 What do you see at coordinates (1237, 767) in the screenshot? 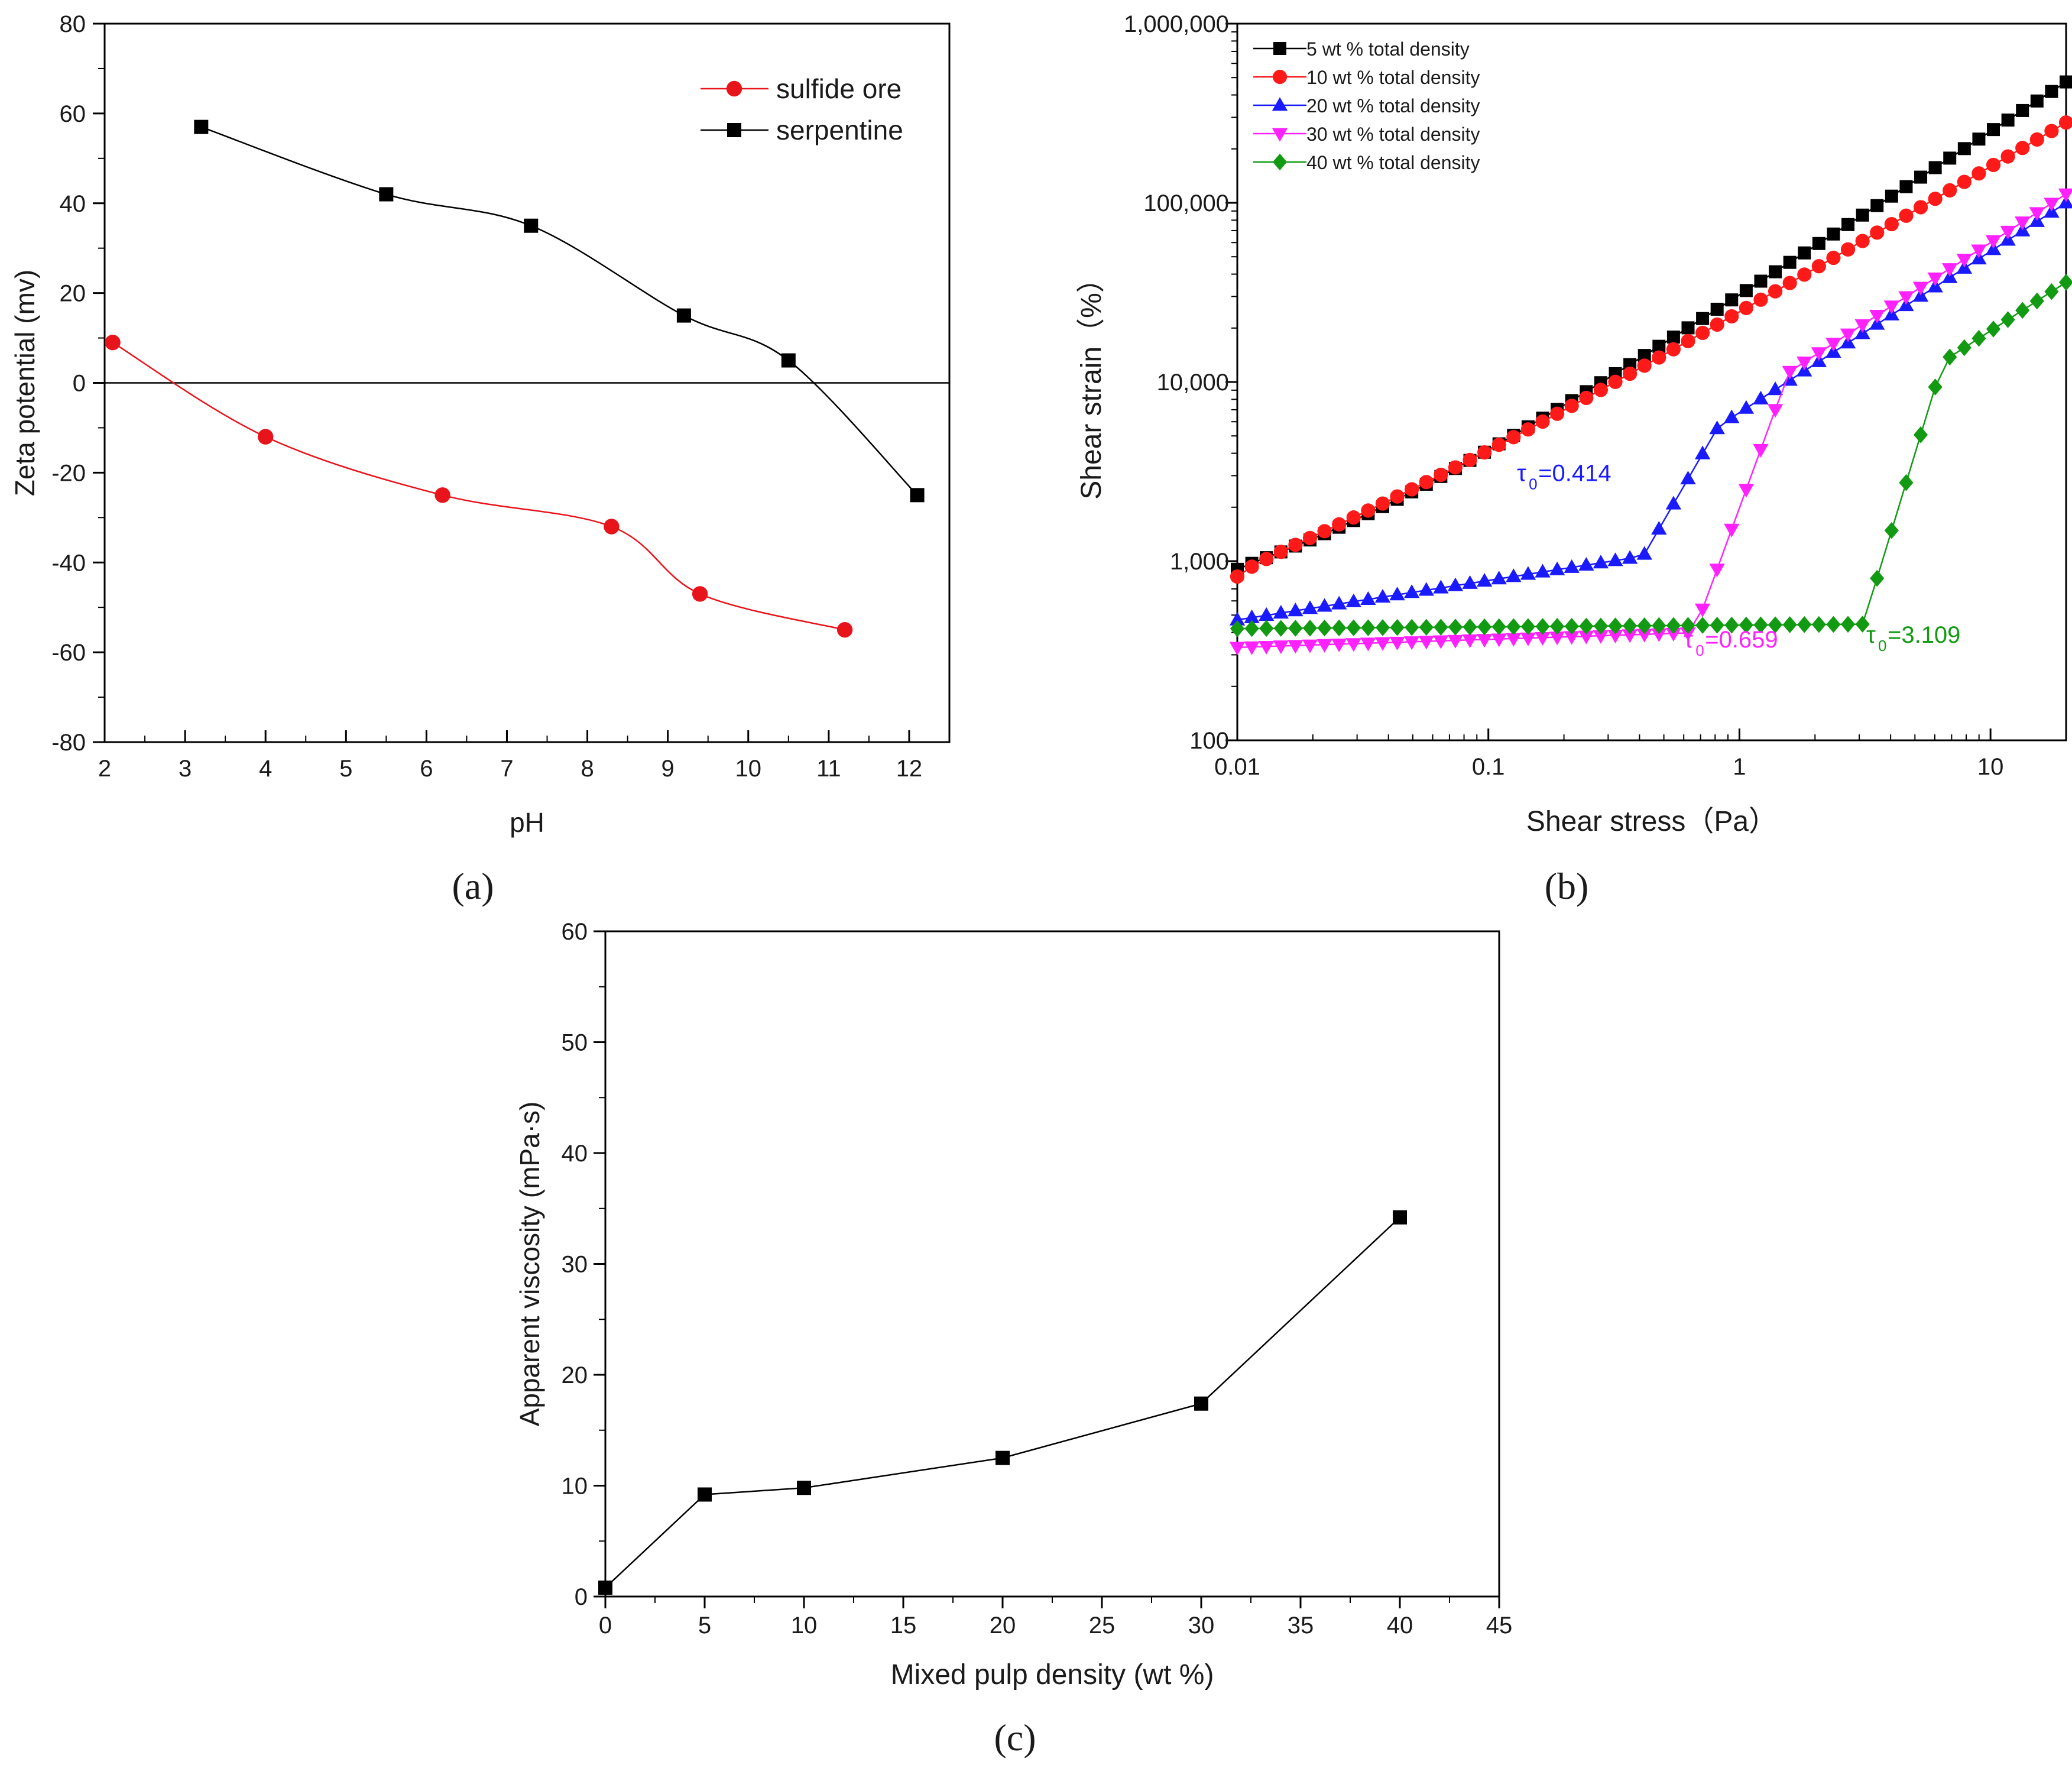
I see `x-tick-label: 0.01` at bounding box center [1237, 767].